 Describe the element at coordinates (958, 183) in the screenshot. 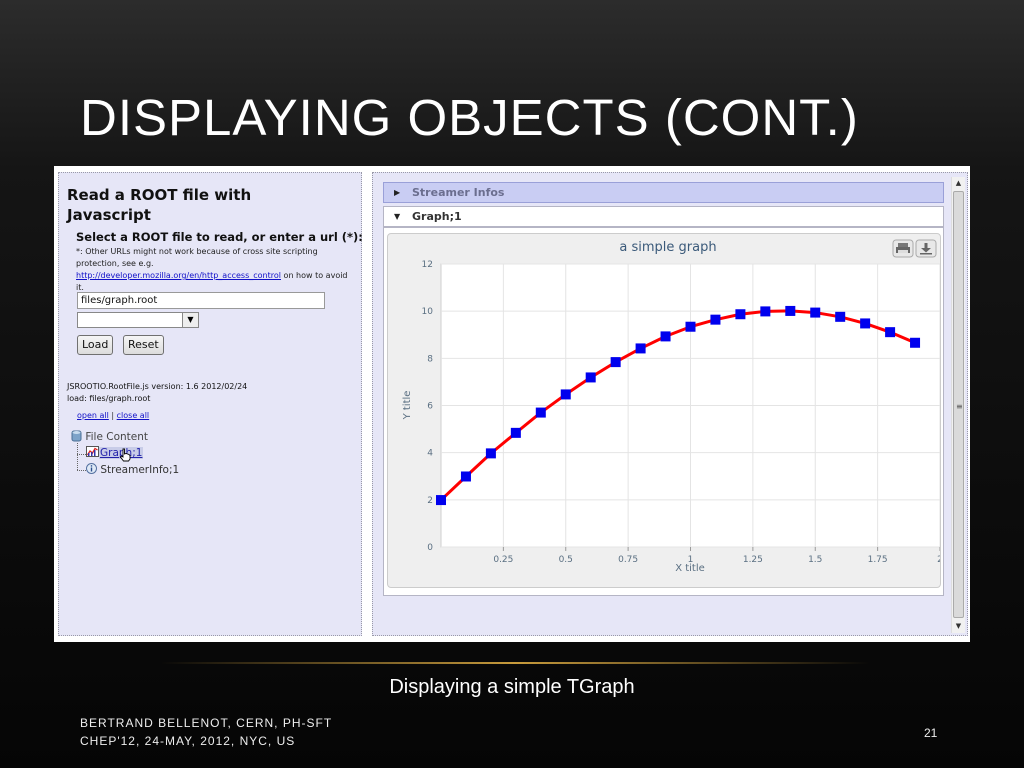

I see `scroll-up-icon: ▲` at that location.